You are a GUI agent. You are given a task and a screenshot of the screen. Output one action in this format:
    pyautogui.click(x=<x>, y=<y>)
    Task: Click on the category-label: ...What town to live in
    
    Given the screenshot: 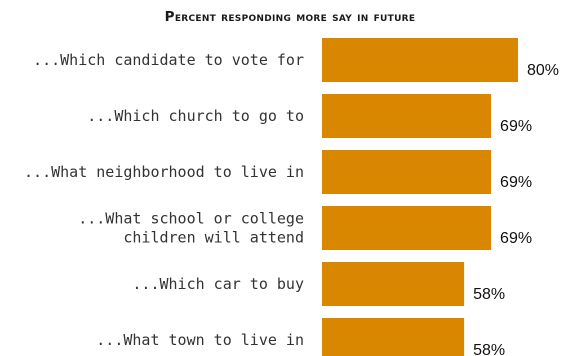 What is the action you would take?
    pyautogui.click(x=200, y=340)
    